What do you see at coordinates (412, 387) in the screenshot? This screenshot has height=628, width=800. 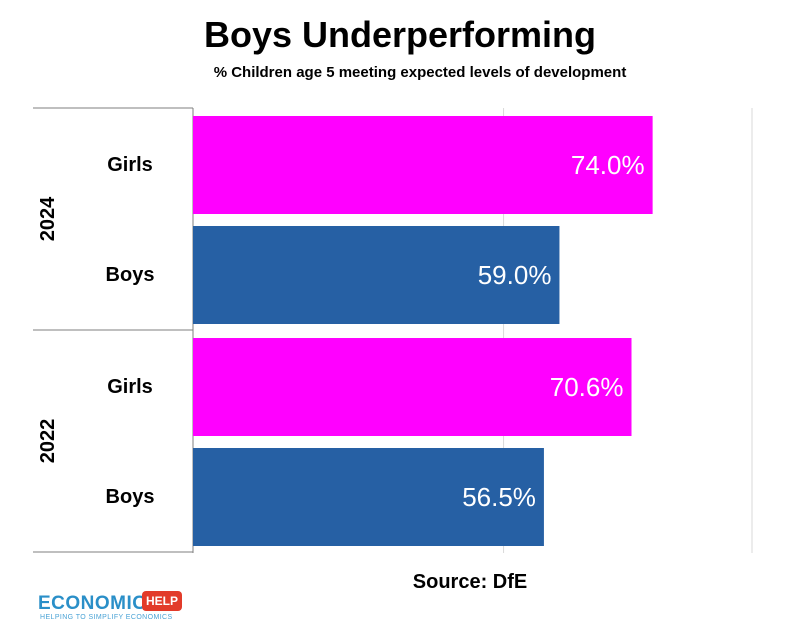 I see `bar-2022-girls` at bounding box center [412, 387].